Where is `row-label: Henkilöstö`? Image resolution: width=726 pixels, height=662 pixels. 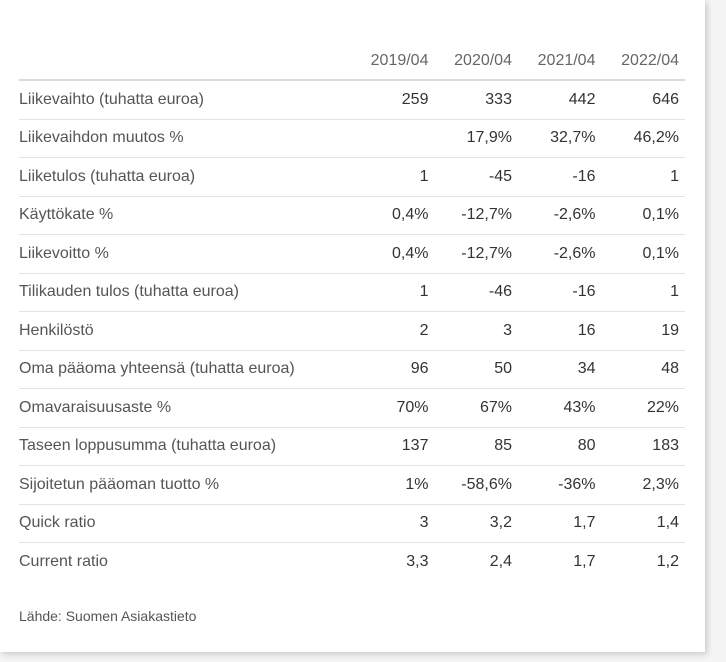
row-label: Henkilöstö is located at coordinates (185, 331).